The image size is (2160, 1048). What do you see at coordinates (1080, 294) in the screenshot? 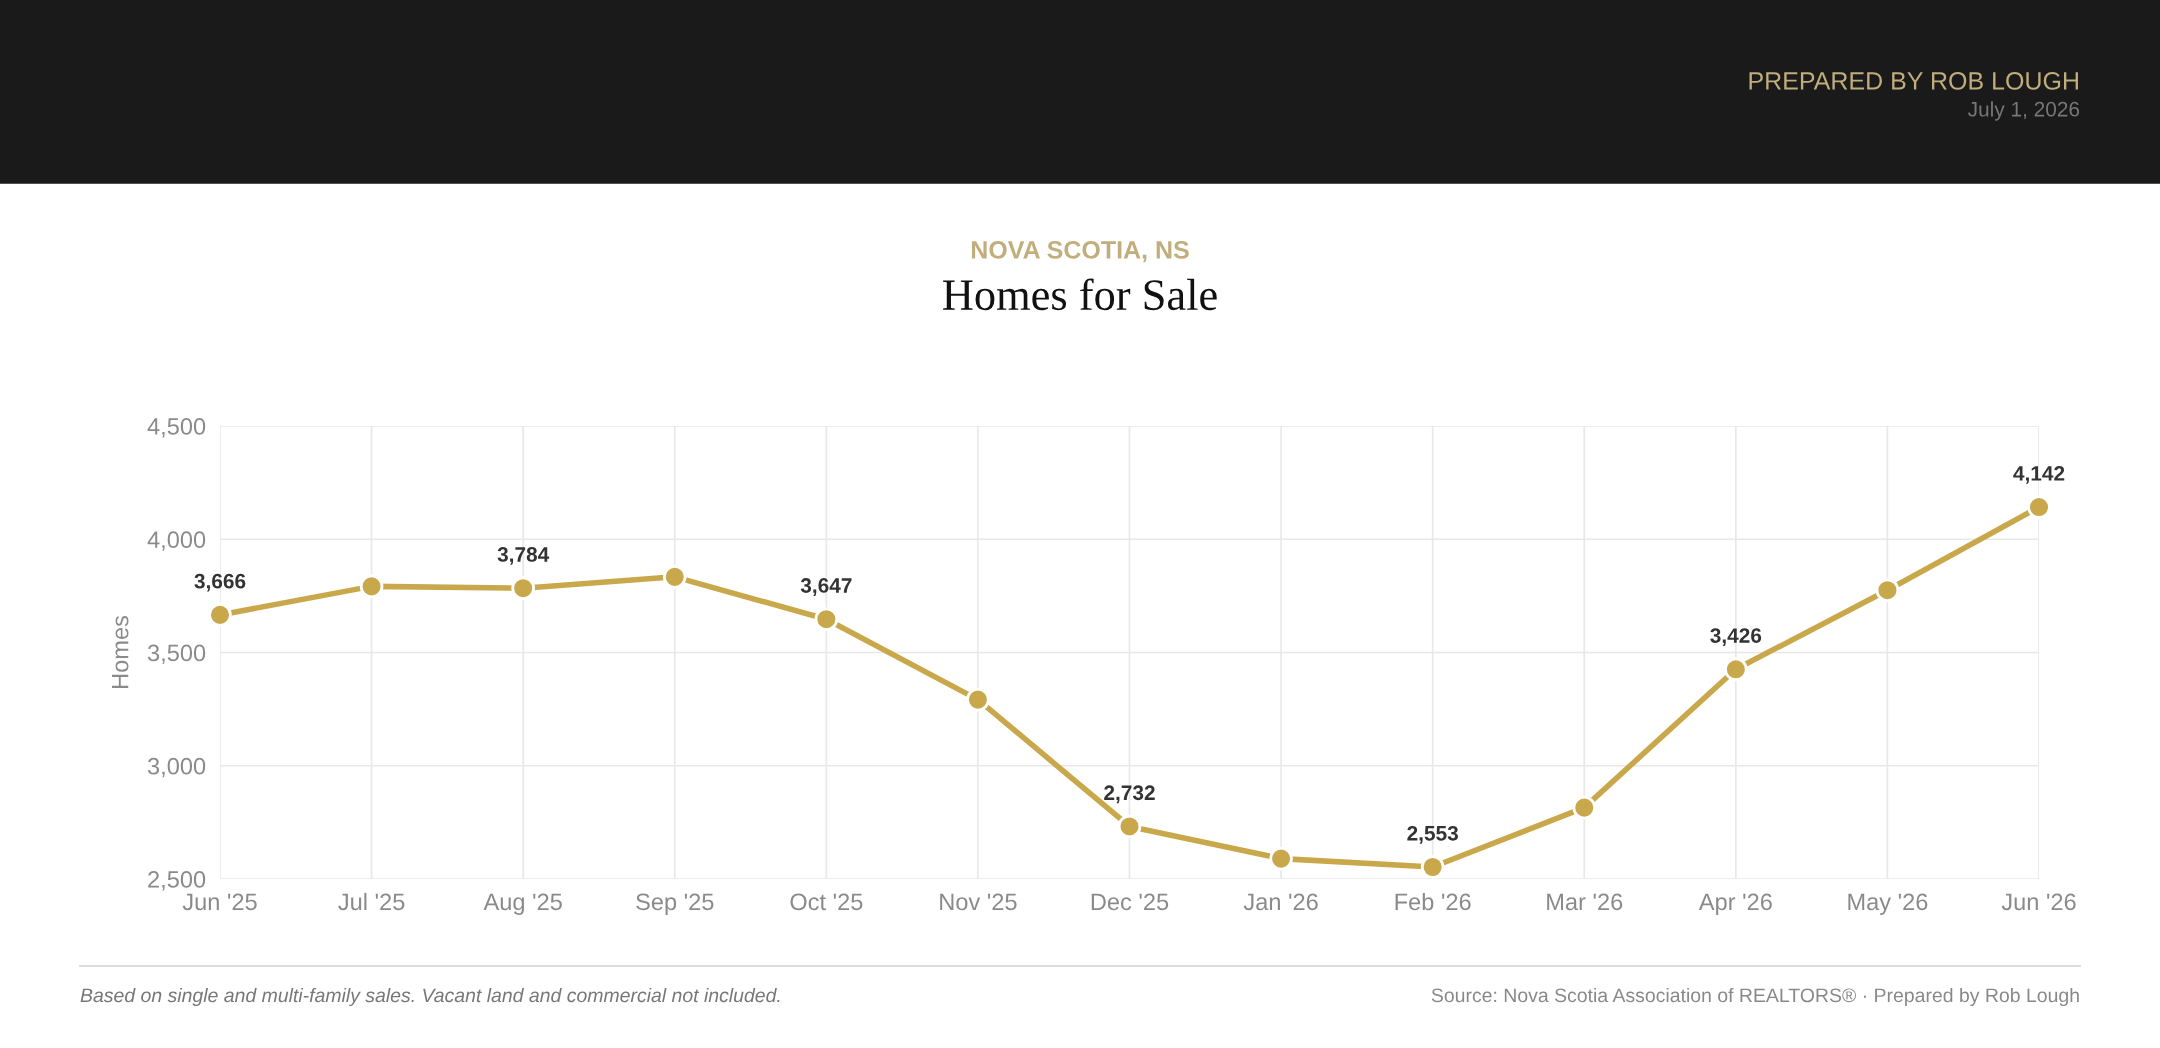
I see `chart-title: Homes for Sale` at bounding box center [1080, 294].